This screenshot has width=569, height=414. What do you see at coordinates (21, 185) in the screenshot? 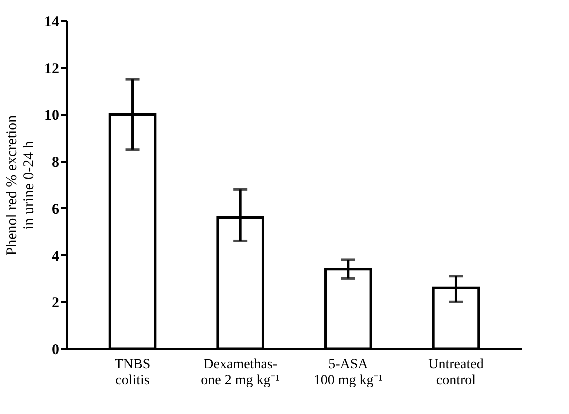
I see `y-axis-title: Phenol red % excretion in urine 0-24 h` at bounding box center [21, 185].